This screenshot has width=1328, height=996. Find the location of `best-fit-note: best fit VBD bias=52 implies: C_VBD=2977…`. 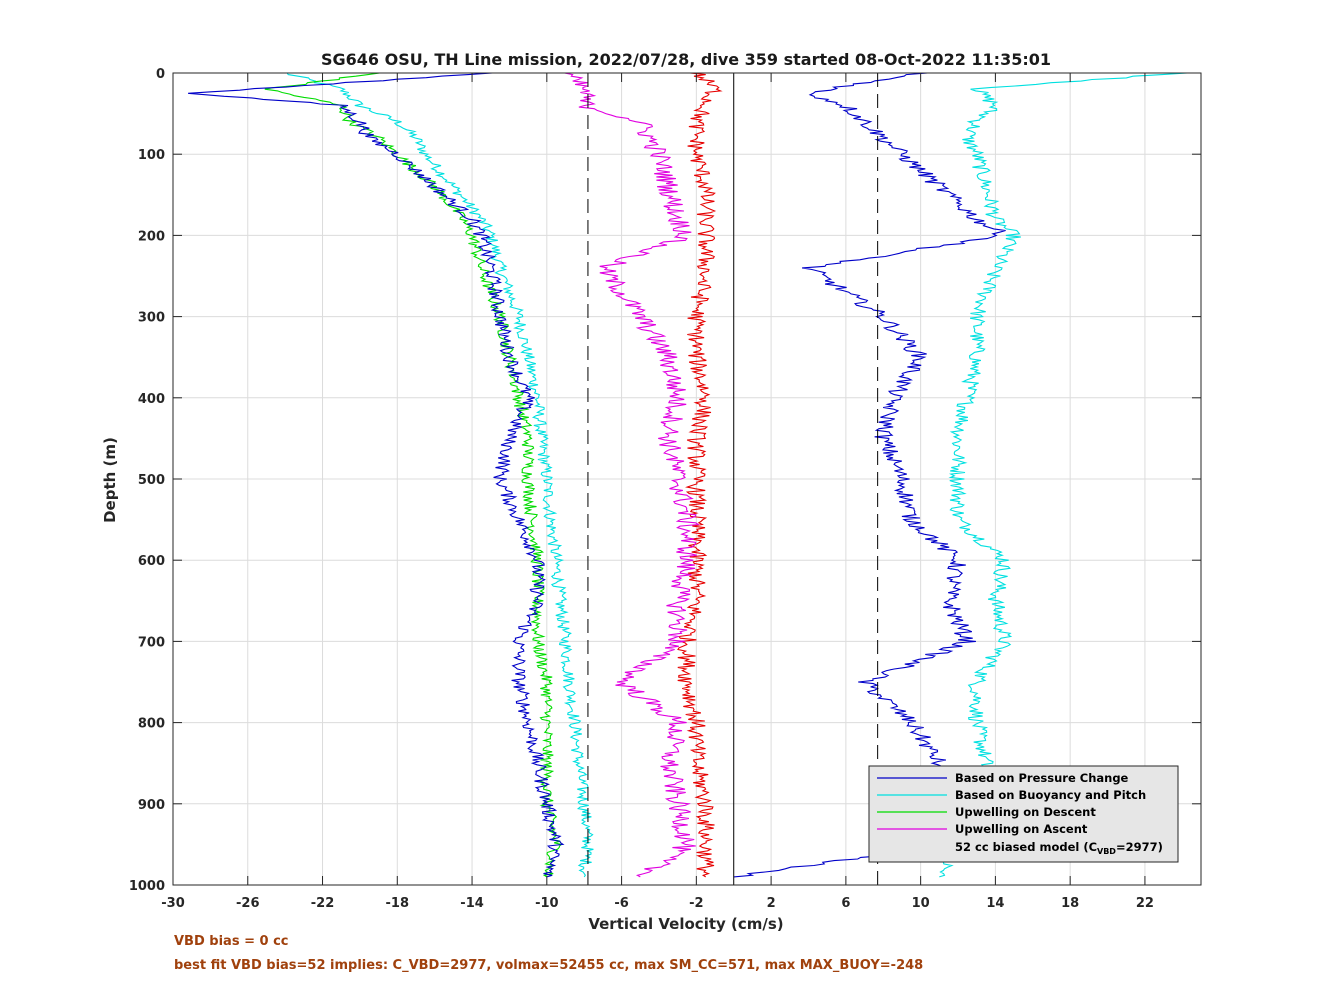

best-fit-note: best fit VBD bias=52 implies: C_VBD=2977… is located at coordinates (549, 965).